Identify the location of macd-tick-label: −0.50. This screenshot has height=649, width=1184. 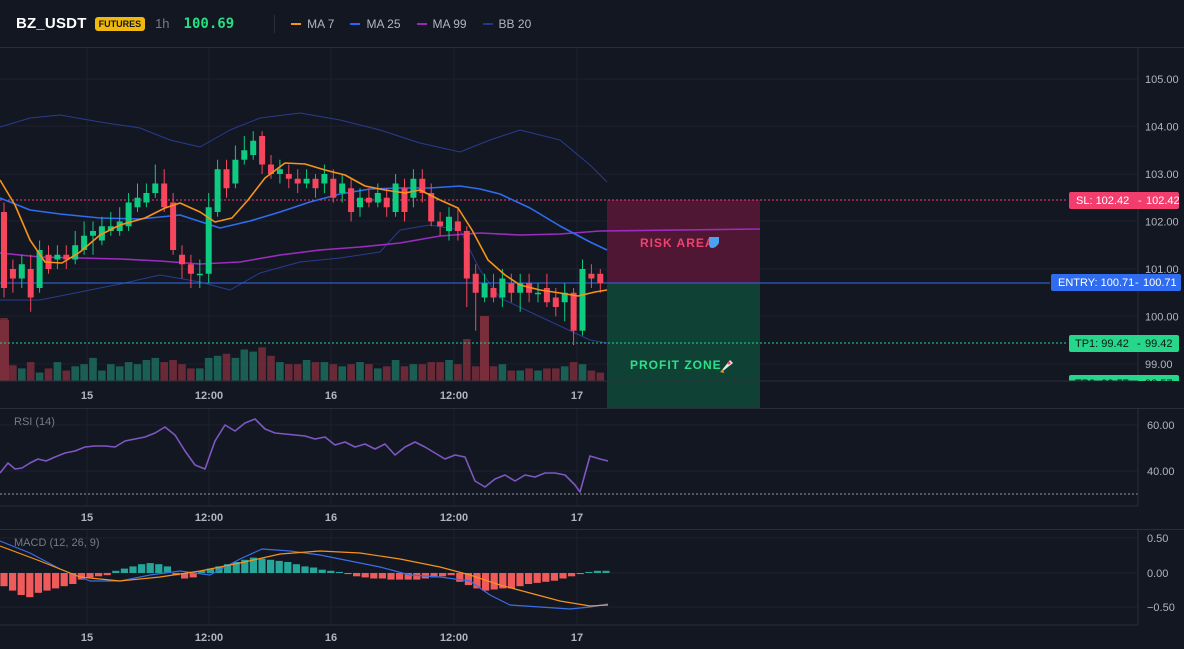
(1161, 608).